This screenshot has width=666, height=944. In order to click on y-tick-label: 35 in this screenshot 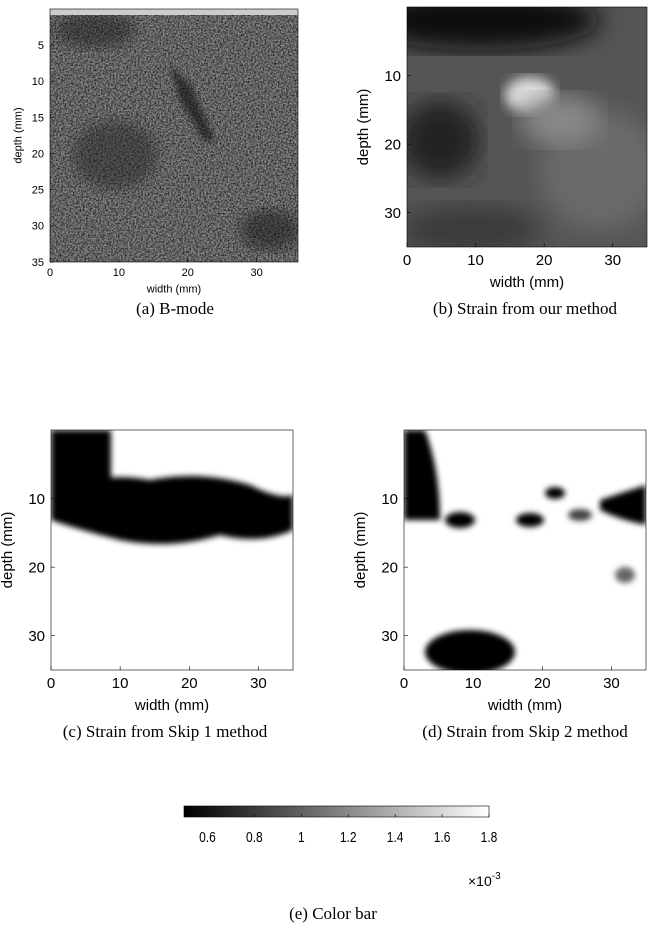, I will do `click(38, 263)`.